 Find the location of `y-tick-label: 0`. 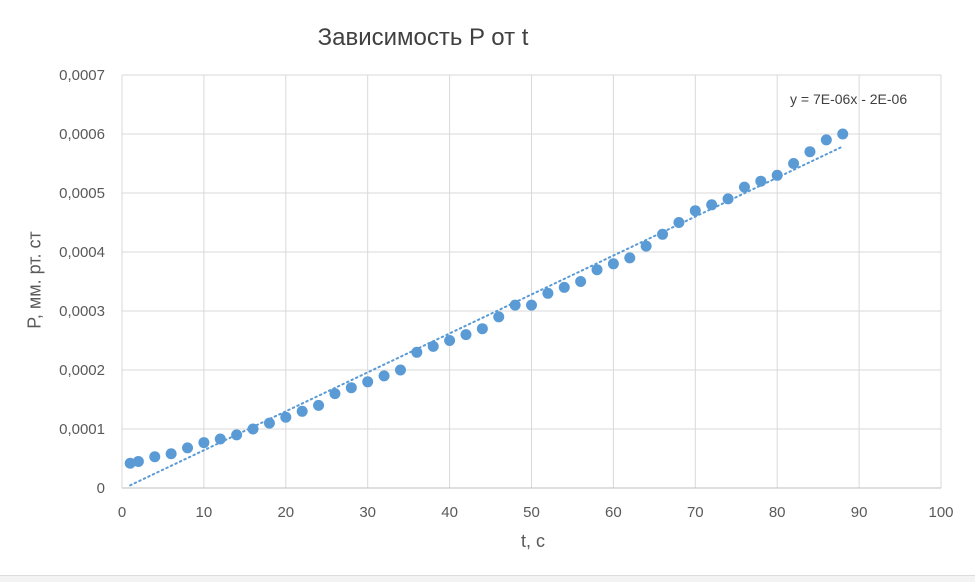

y-tick-label: 0 is located at coordinates (101, 488).